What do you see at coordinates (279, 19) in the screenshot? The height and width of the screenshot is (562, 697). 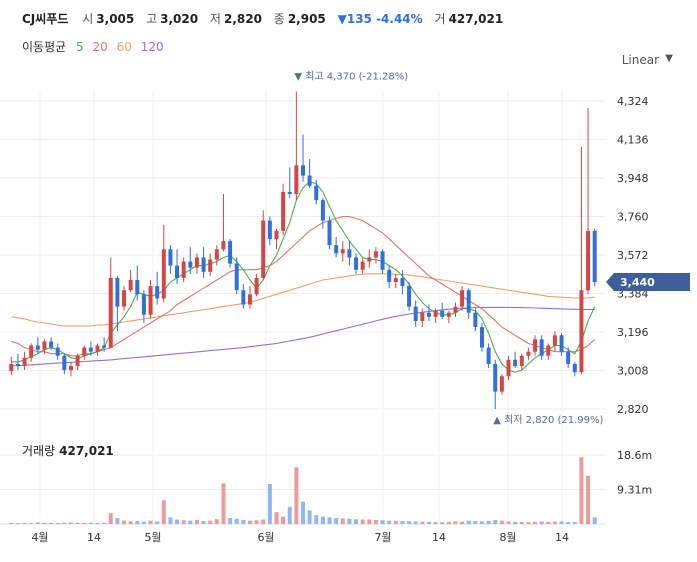 I see `close-label: 종` at bounding box center [279, 19].